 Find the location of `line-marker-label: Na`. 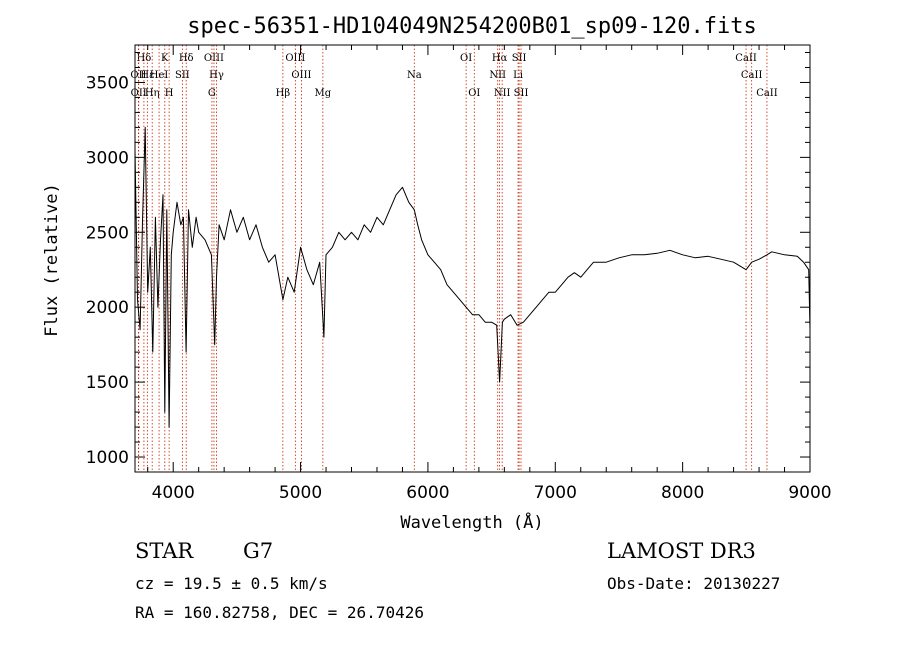

line-marker-label: Na is located at coordinates (414, 75).